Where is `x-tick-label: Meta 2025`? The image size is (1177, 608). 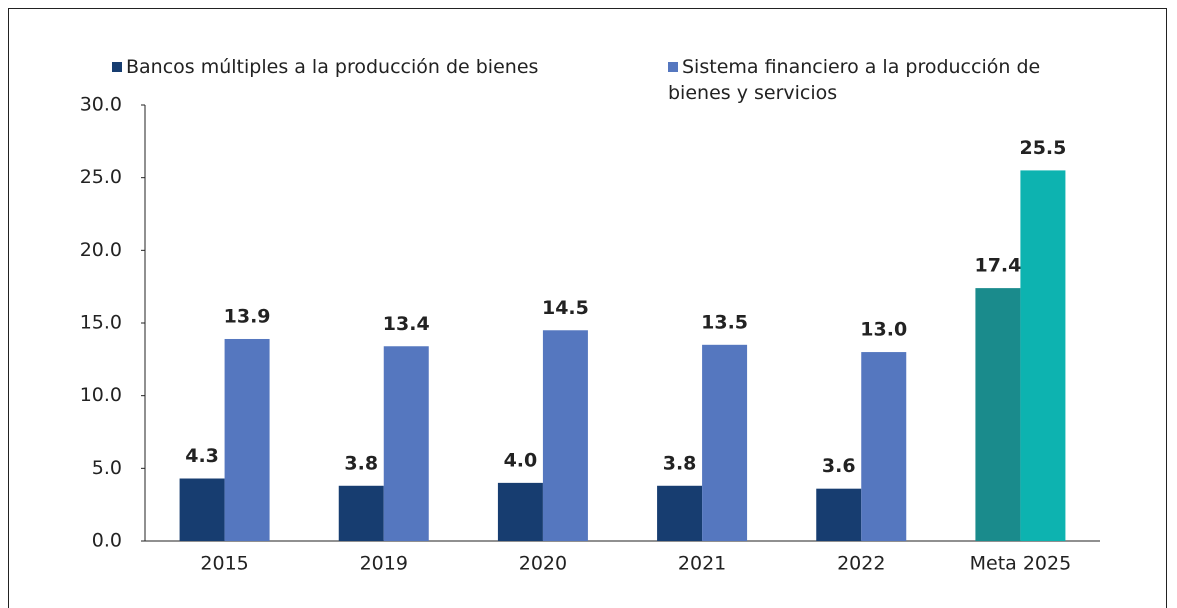 x-tick-label: Meta 2025 is located at coordinates (1021, 564).